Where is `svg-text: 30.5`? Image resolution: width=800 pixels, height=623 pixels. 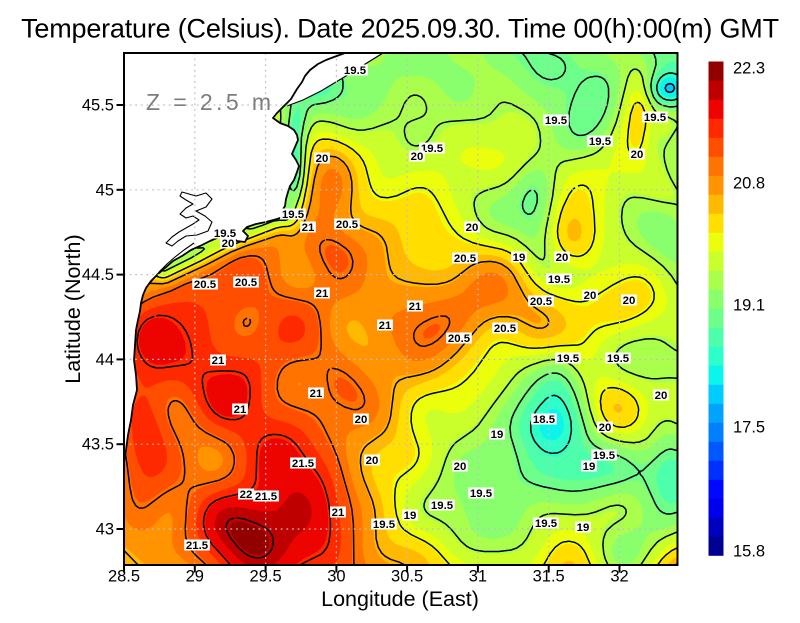
svg-text: 30.5 is located at coordinates (407, 577).